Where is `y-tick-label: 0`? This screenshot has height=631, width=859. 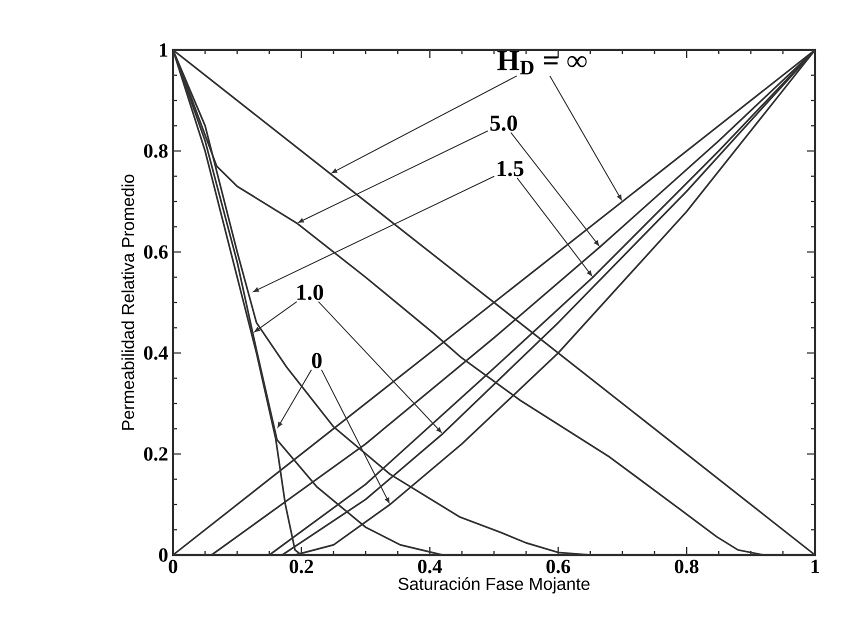
y-tick-label: 0 is located at coordinates (163, 555).